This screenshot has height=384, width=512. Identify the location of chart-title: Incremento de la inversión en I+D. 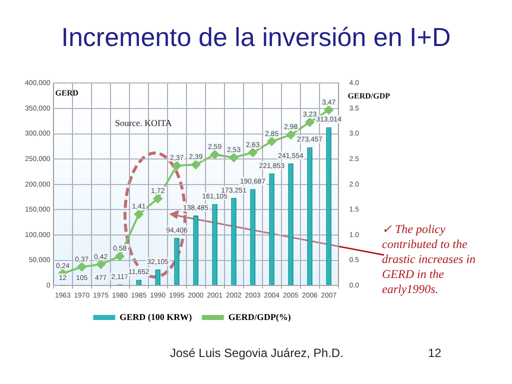
(256, 37).